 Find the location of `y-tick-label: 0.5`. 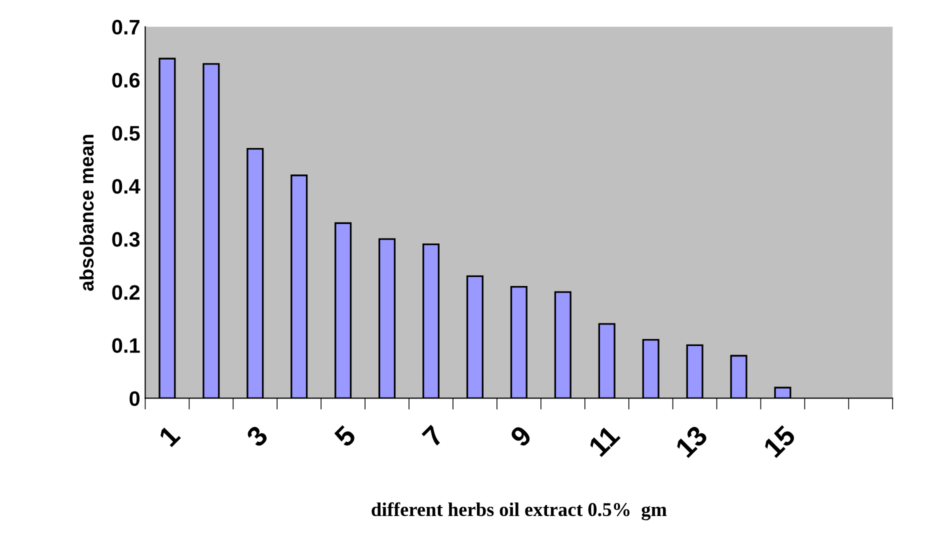

y-tick-label: 0.5 is located at coordinates (126, 133).